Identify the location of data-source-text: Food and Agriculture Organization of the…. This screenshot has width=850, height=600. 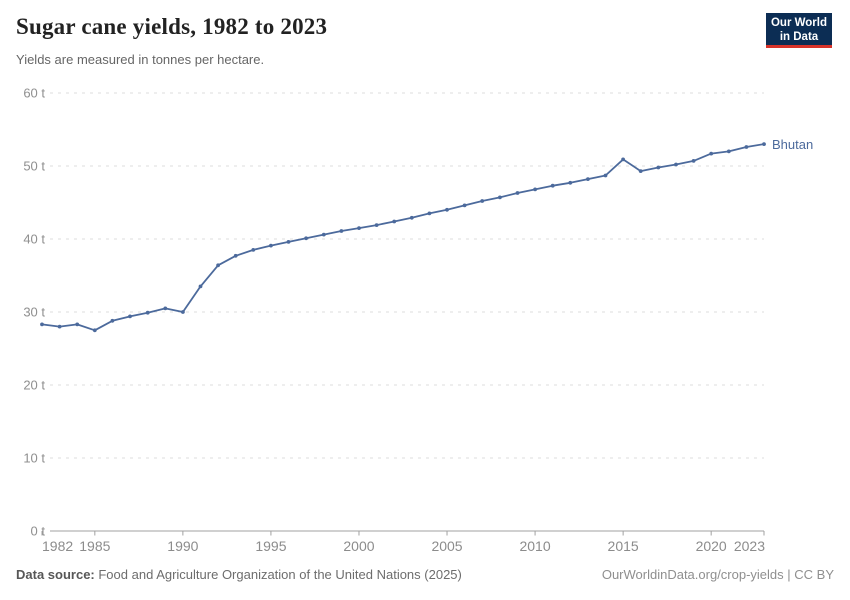
(278, 574).